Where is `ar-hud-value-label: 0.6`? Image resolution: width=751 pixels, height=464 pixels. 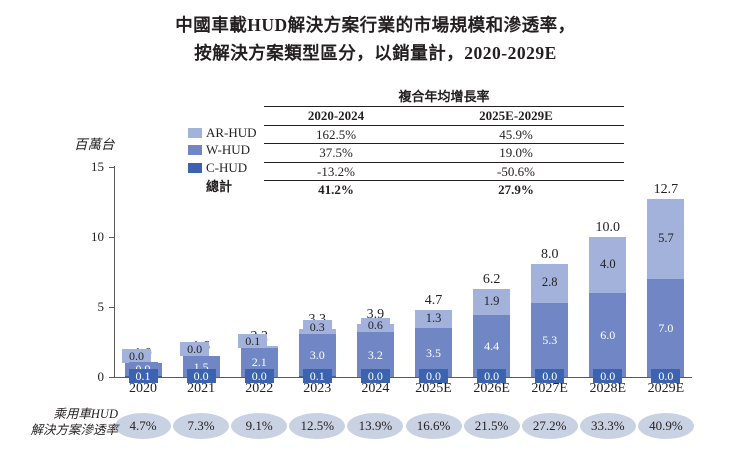 ar-hud-value-label: 0.6 is located at coordinates (375, 325).